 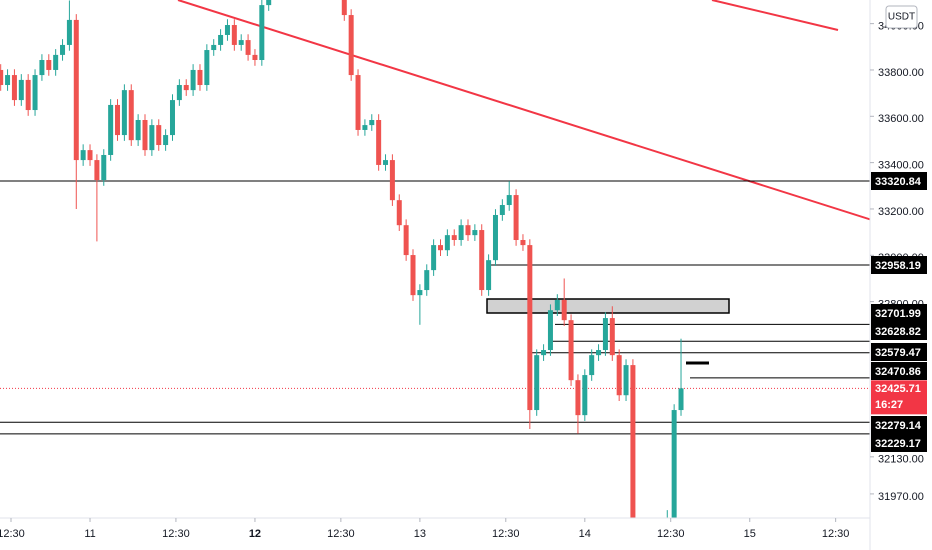 I want to click on level-label: 32958.19, so click(x=898, y=266).